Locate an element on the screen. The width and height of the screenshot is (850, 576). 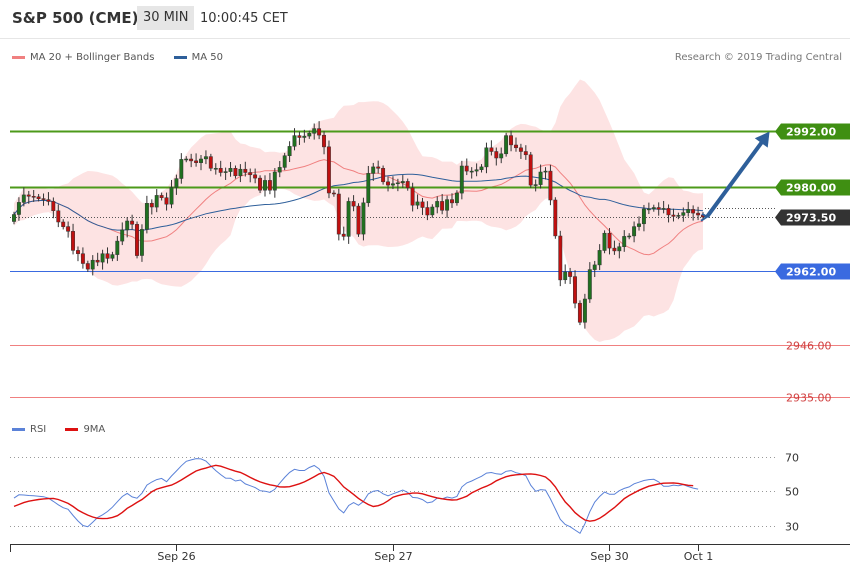
chart-header: S&P 500 (CME) 30 MIN 10:00:45 CET is located at coordinates (425, 19).